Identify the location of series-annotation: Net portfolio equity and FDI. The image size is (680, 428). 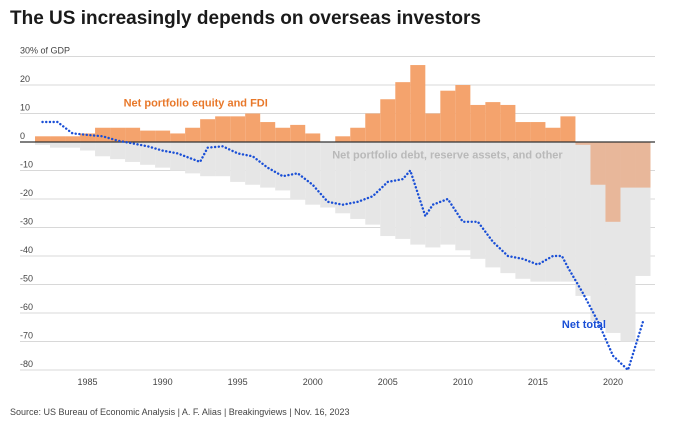
(196, 103).